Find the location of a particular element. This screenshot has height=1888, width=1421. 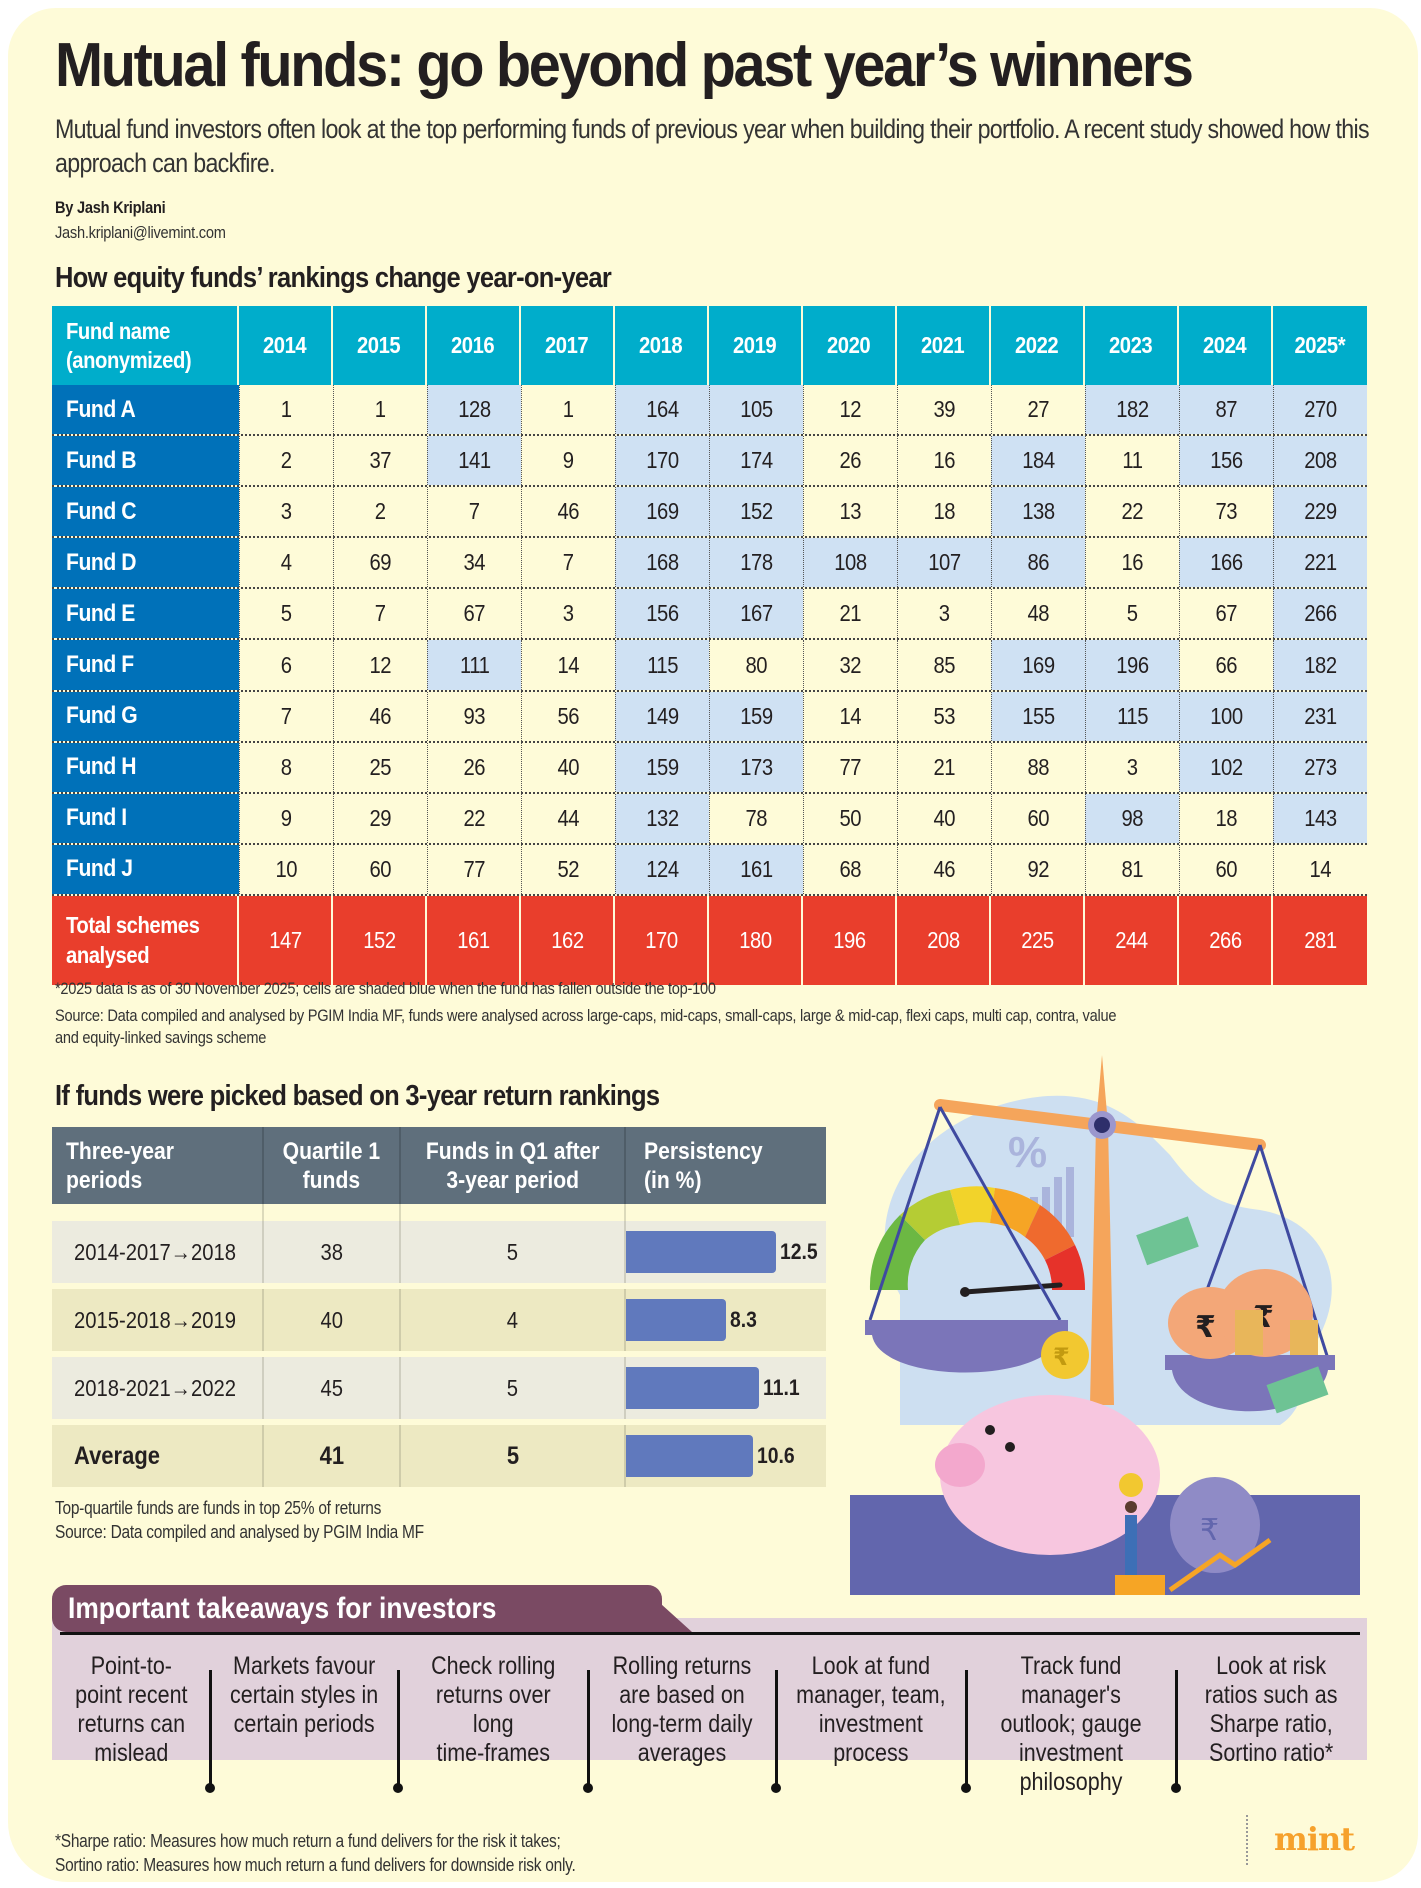

table-row: Fund D 4 69 34 7 168 178 108 107 86 16 166 221 is located at coordinates (709, 564).